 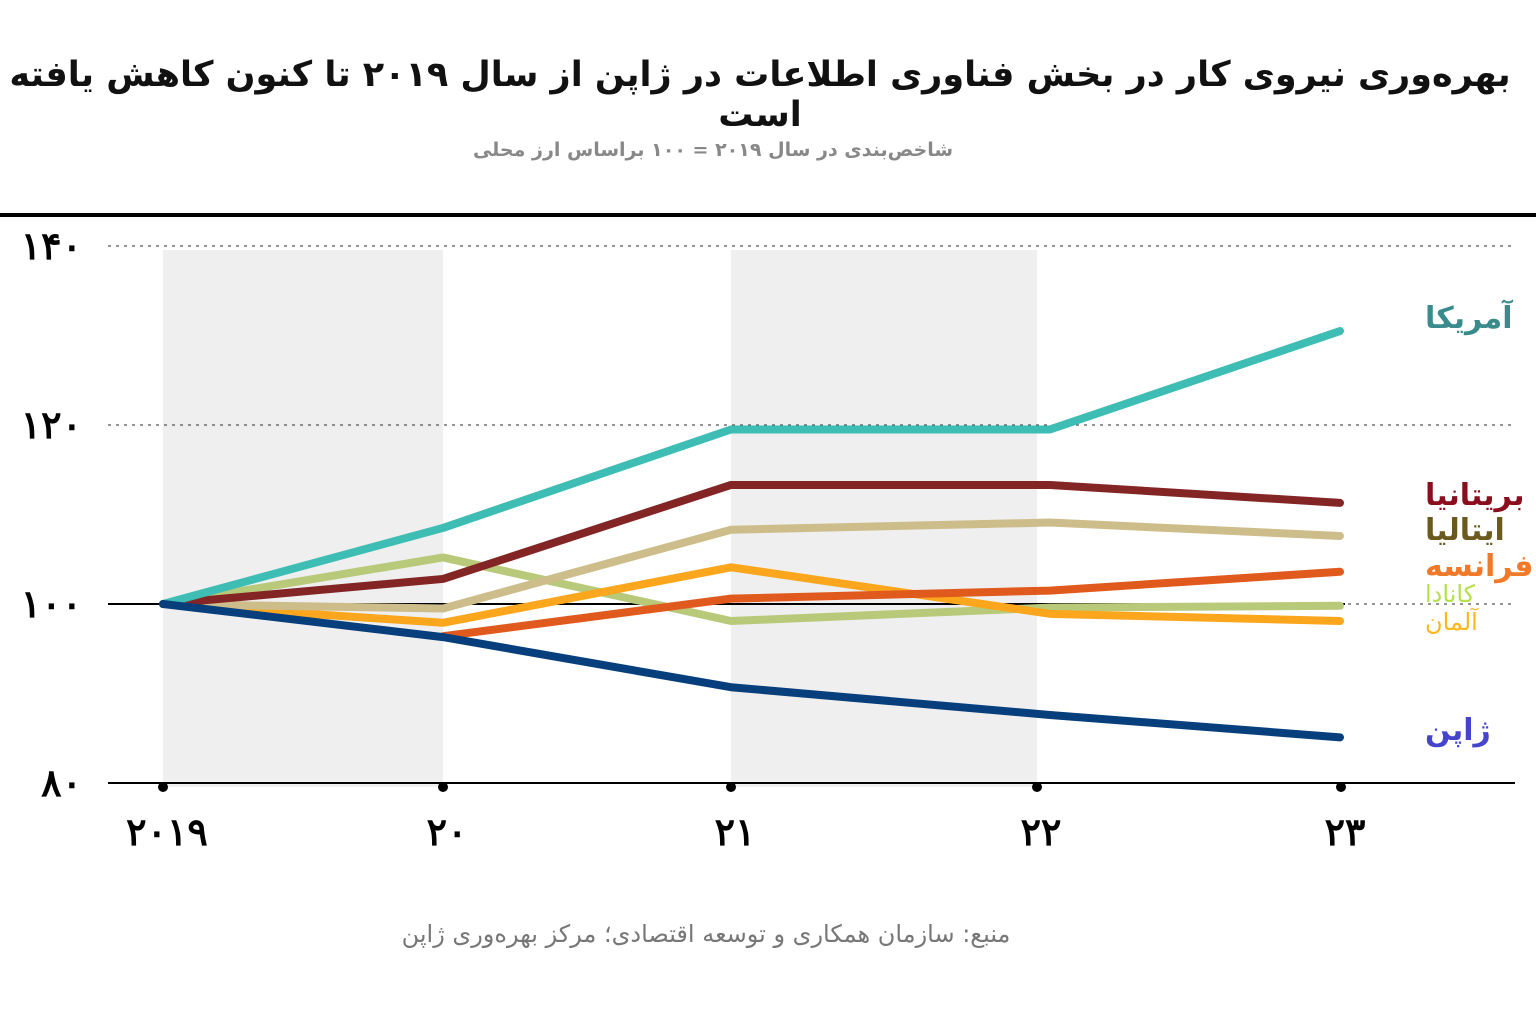 I want to click on series-label: بریتانیا, so click(x=1474, y=495).